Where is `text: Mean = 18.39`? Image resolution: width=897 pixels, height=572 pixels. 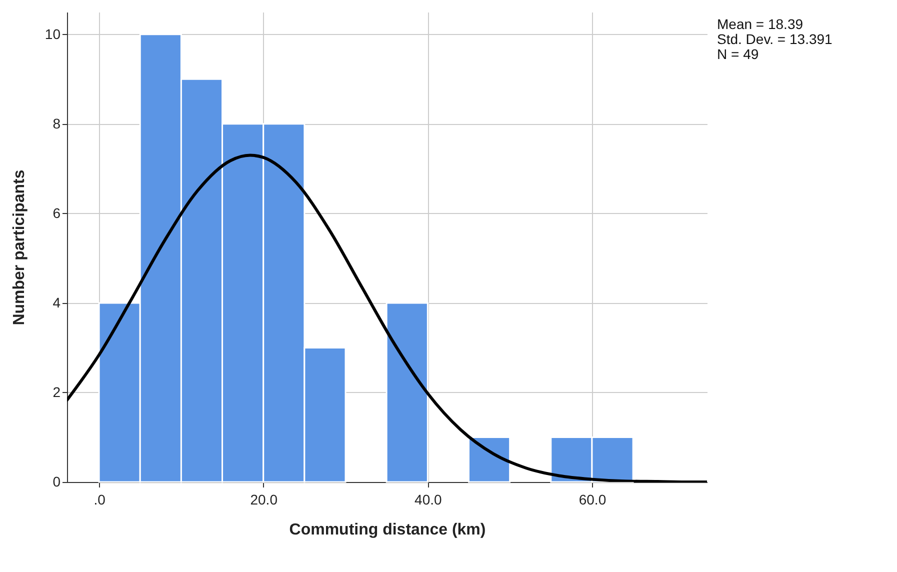
text: Mean = 18.39 is located at coordinates (760, 24).